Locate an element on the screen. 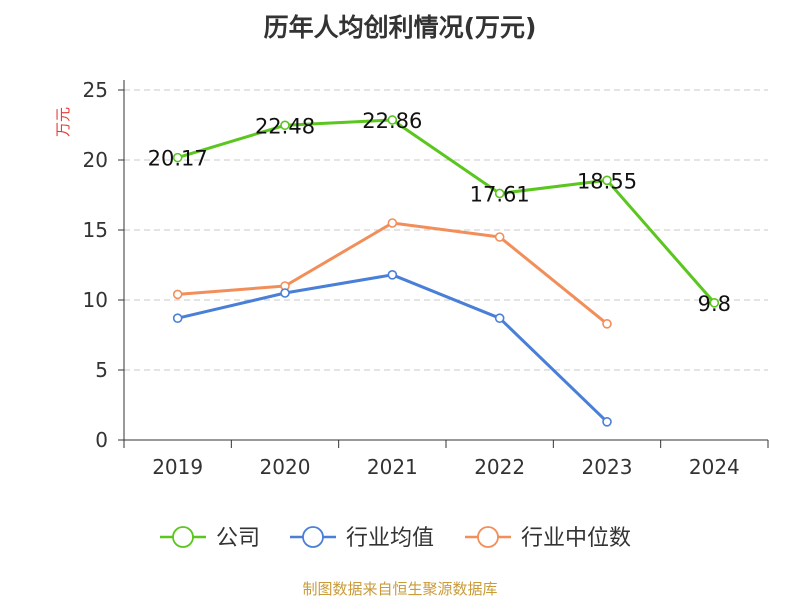  data-label: 22.48 is located at coordinates (285, 126).